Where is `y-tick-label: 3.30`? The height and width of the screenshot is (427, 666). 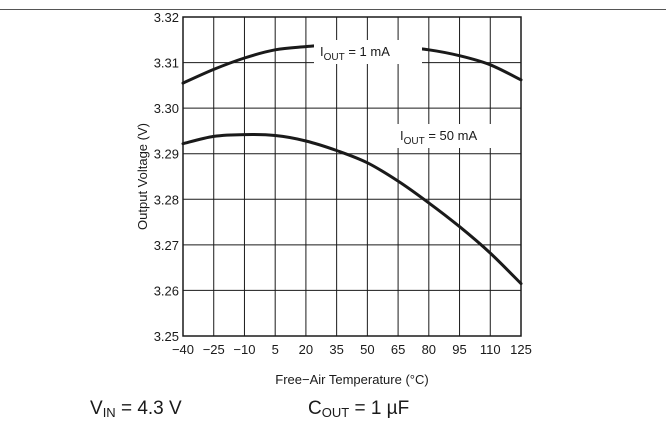 y-tick-label: 3.30 is located at coordinates (166, 108).